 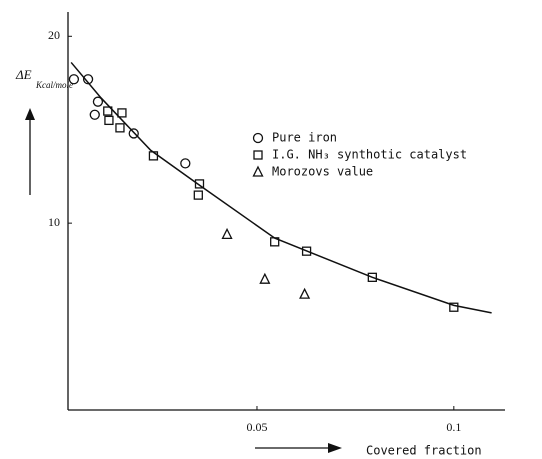 I want to click on x-tick-label: 0.1, so click(x=453, y=427).